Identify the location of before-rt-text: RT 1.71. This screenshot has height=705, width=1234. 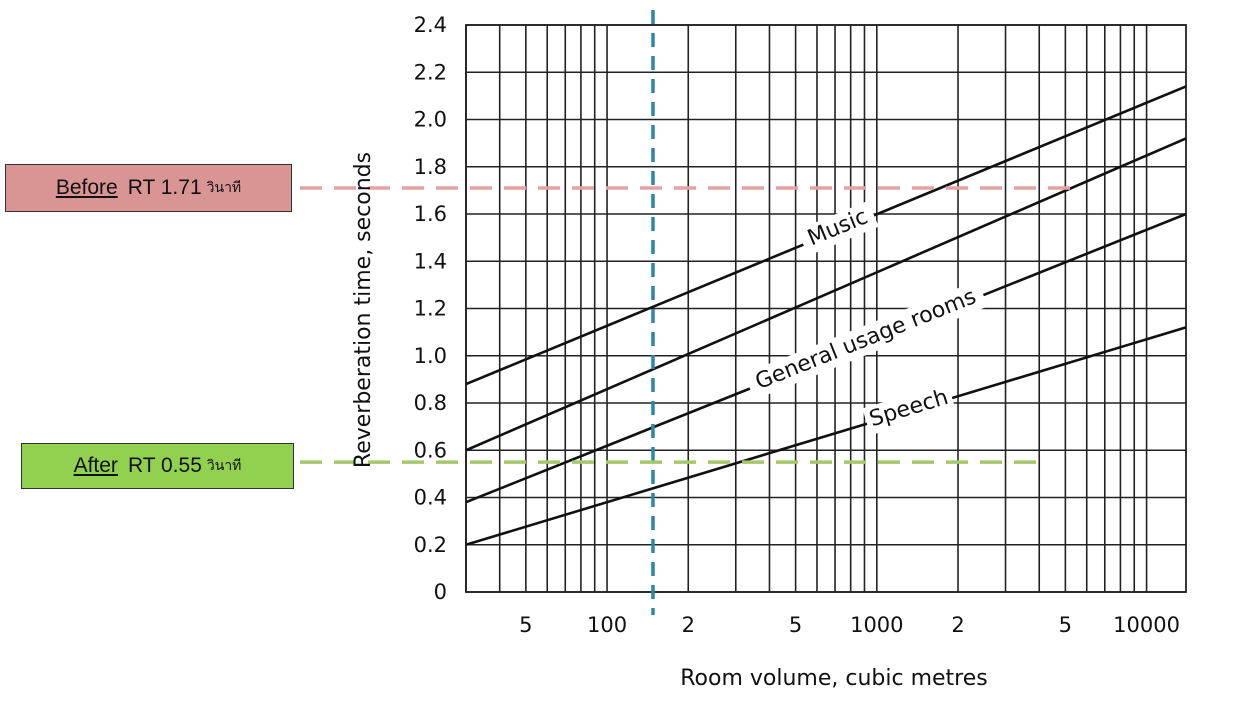
(164, 187).